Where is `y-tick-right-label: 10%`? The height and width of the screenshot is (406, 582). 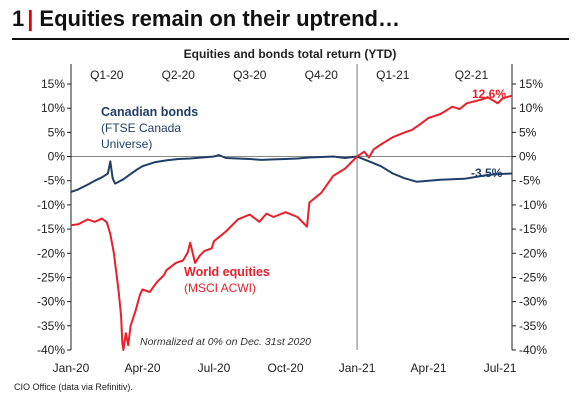 y-tick-right-label: 10% is located at coordinates (531, 108).